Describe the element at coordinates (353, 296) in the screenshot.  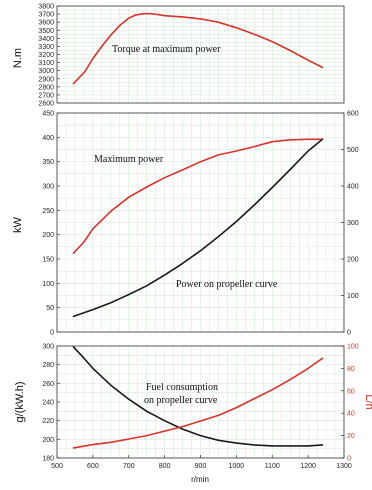
I see `power-y2-tick-label: 100` at that location.